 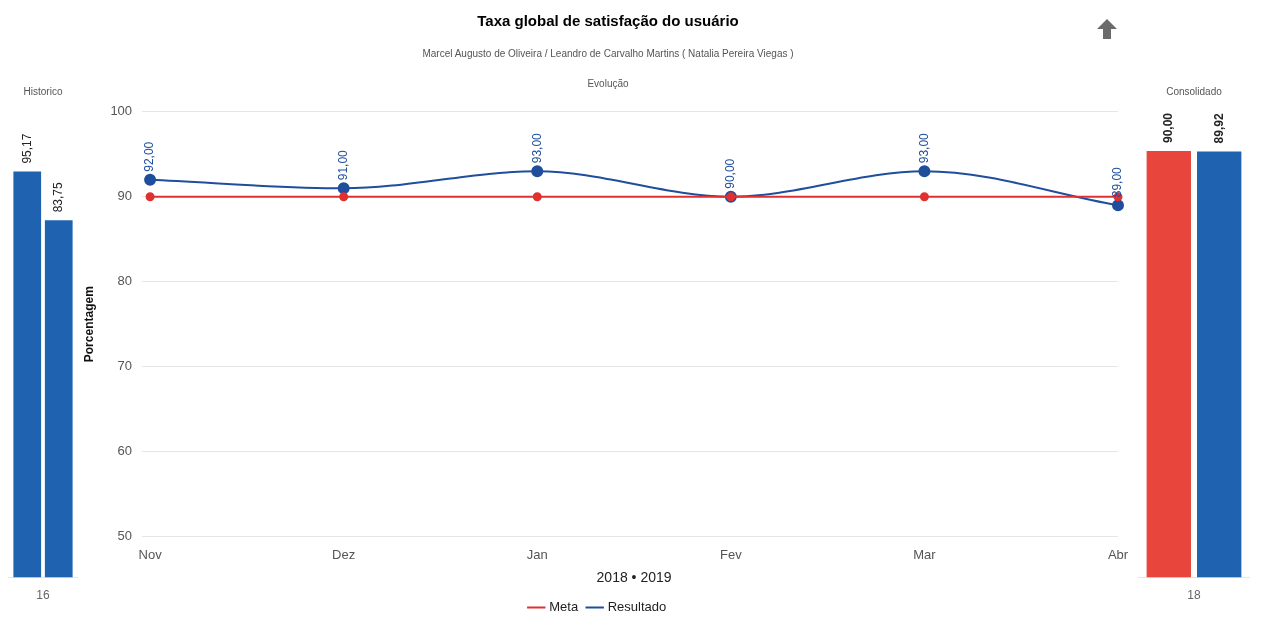 I want to click on legend-label: Resultado, so click(x=637, y=607).